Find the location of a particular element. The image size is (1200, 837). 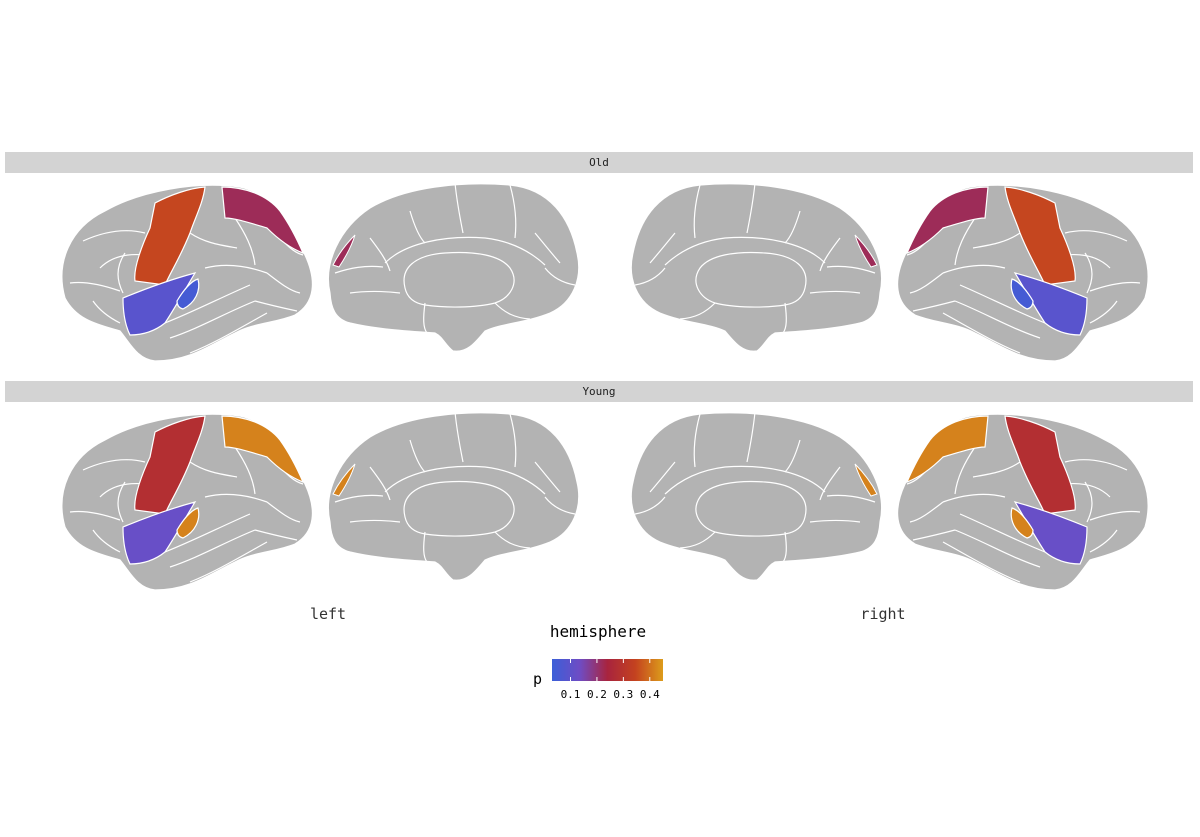

legend-tick-label: 0.1 is located at coordinates (571, 694).